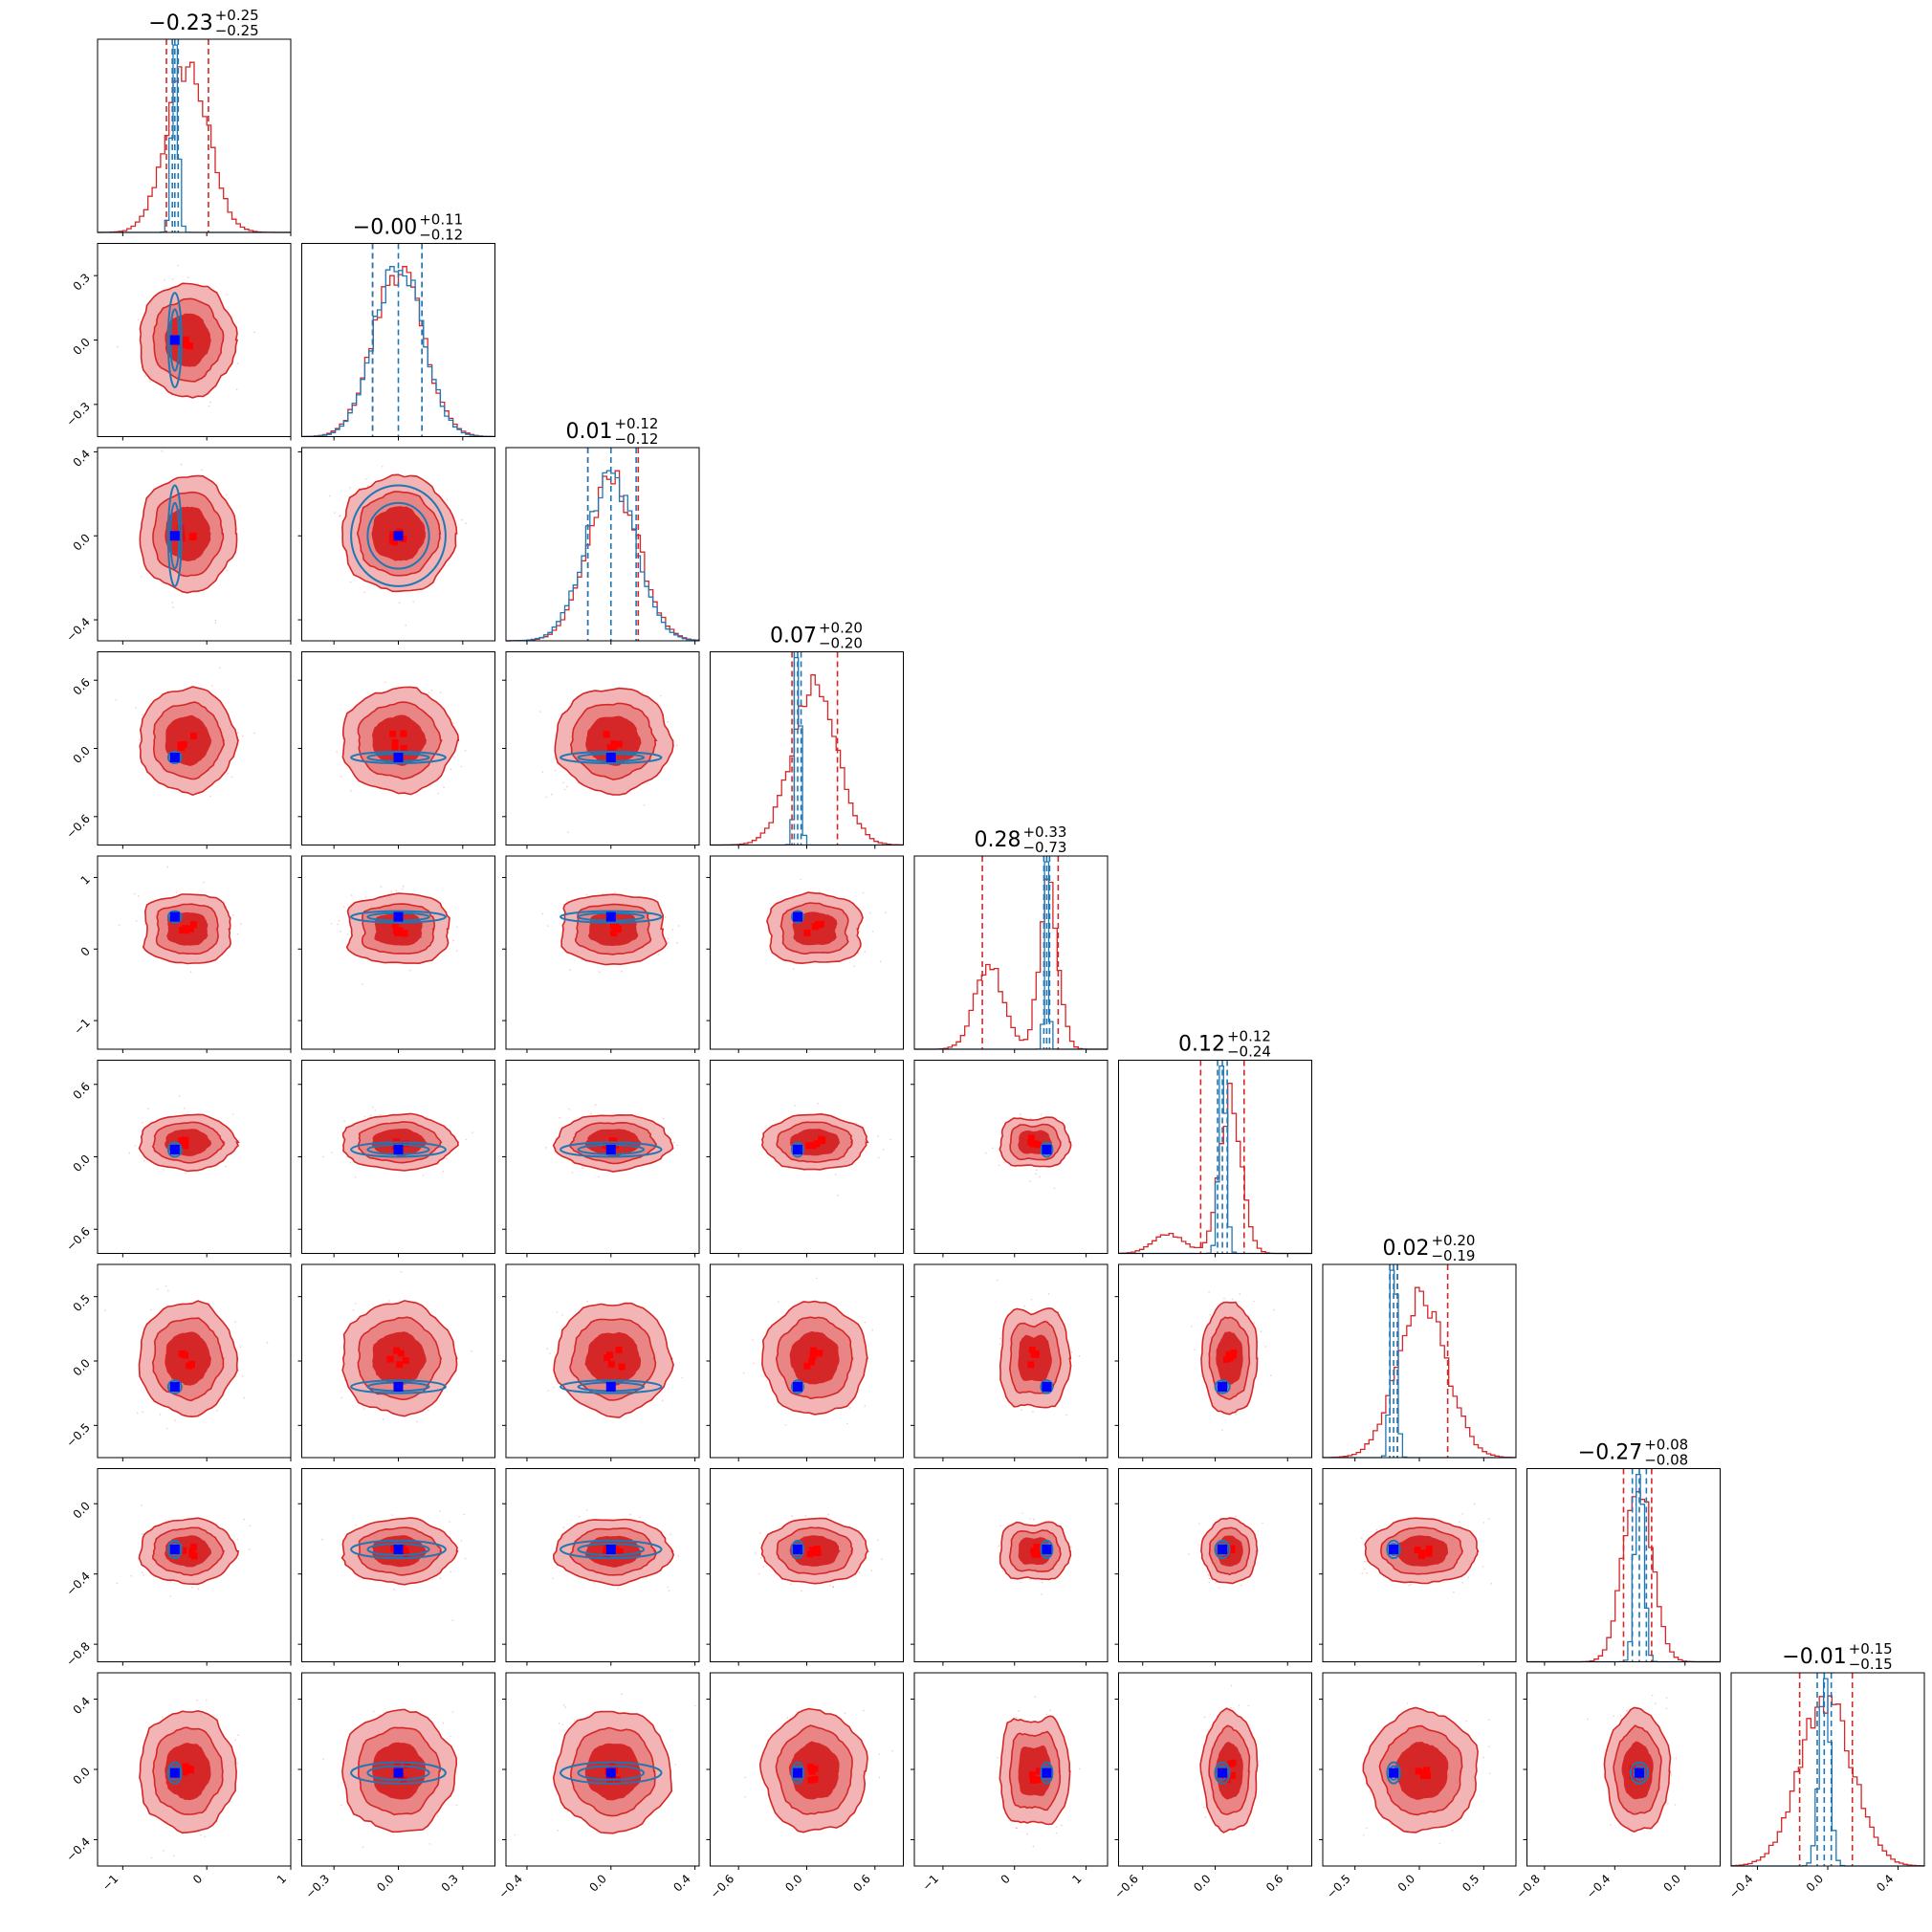 The image size is (1932, 1932). Describe the element at coordinates (1274, 1883) in the screenshot. I see `x-tick-label: 0.6` at that location.